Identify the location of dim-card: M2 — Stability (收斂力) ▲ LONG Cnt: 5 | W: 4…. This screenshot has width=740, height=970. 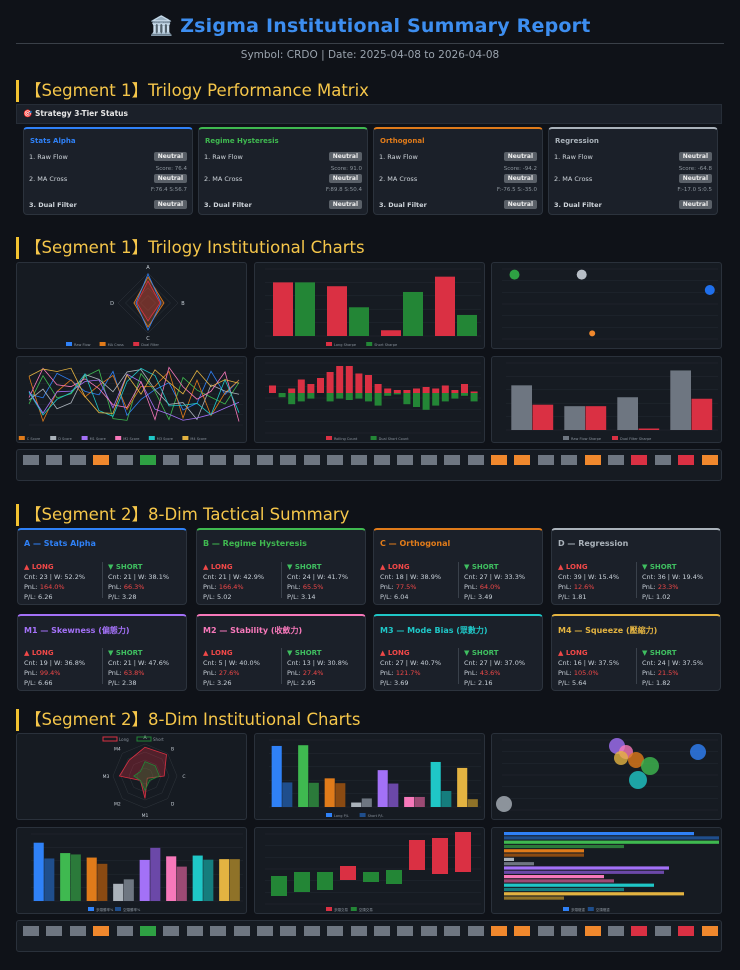
(281, 652).